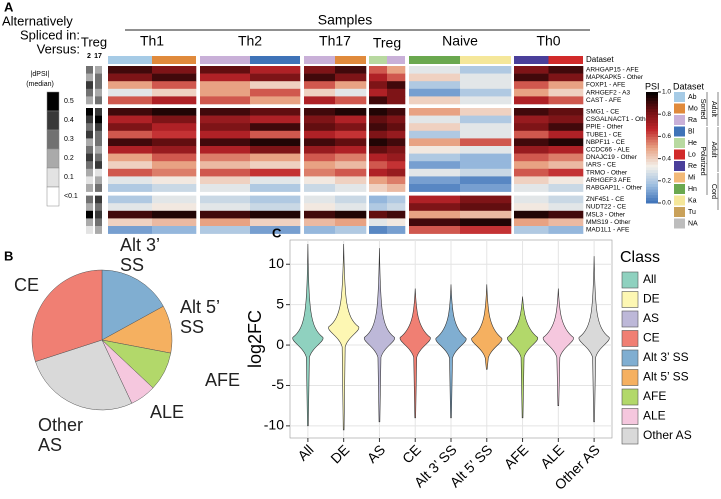 The height and width of the screenshot is (499, 721). I want to click on group-label: Treg, so click(387, 43).